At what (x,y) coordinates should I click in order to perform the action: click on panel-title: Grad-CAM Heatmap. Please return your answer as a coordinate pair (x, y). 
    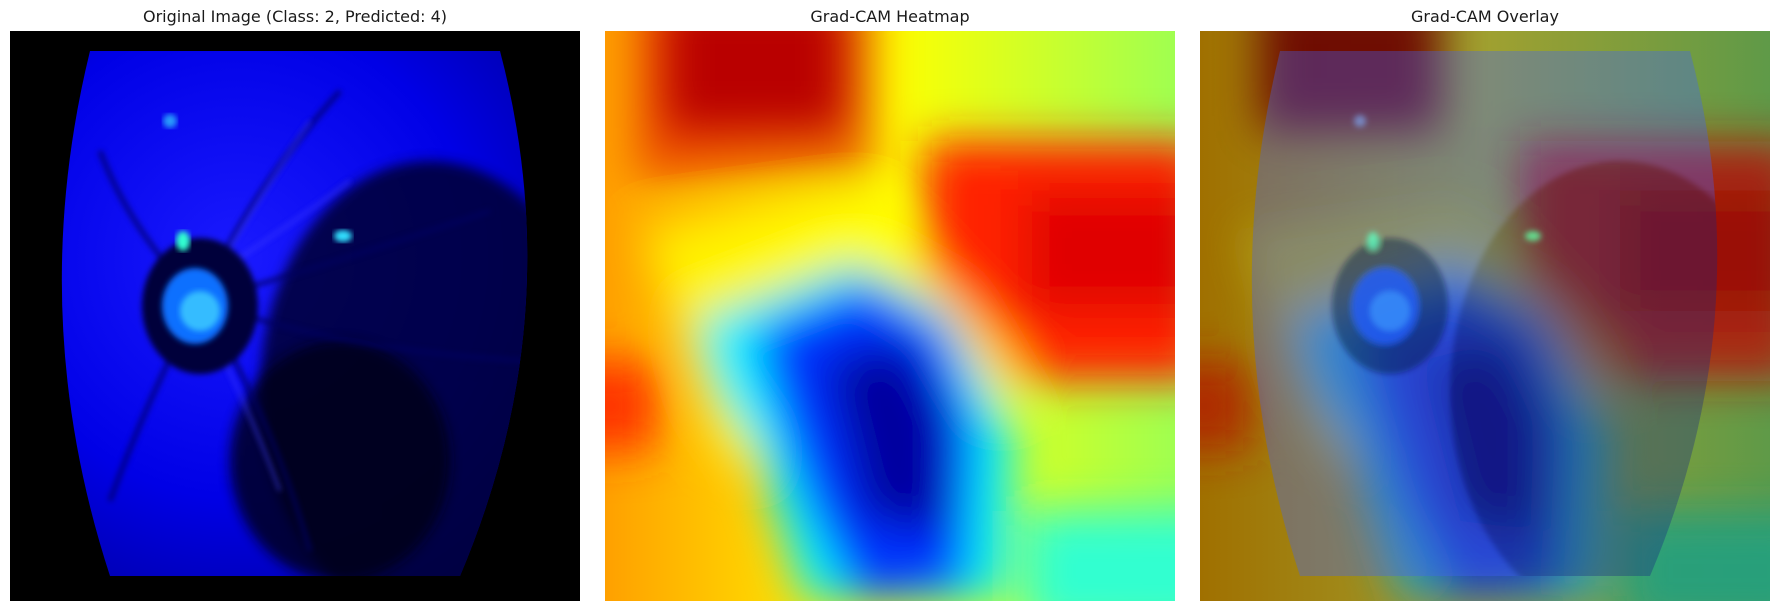
    Looking at the image, I should click on (890, 16).